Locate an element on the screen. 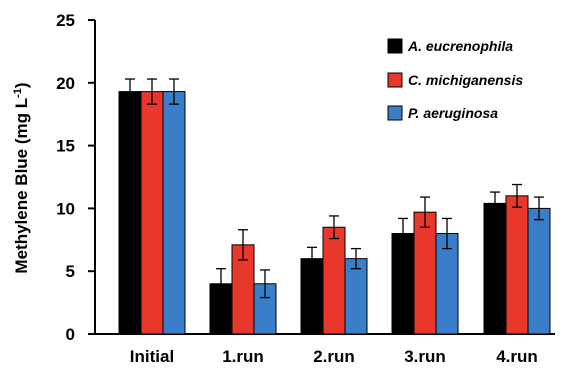 This screenshot has height=375, width=569. x-tick-label: Initial is located at coordinates (152, 356).